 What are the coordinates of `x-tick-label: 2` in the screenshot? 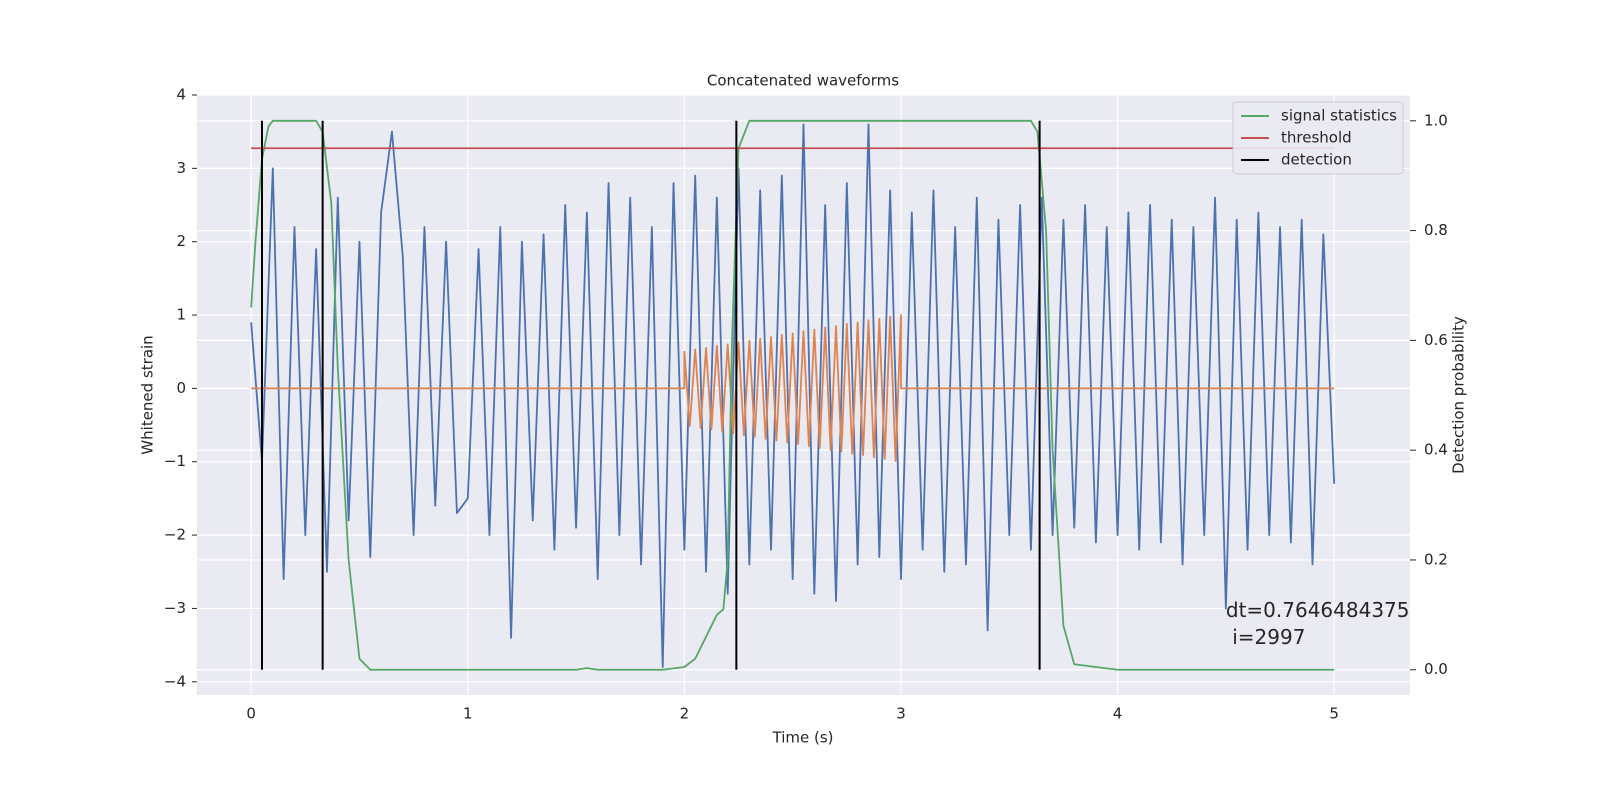 It's located at (685, 714).